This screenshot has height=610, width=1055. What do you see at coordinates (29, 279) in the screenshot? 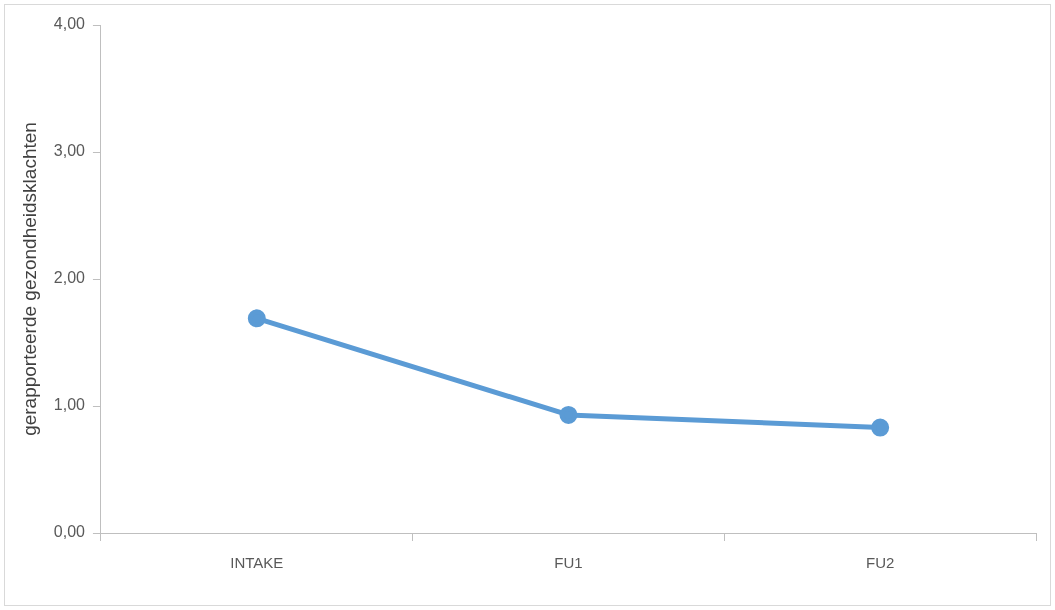
I see `y-axis-title: gerapporteerde gezondheidsklachten` at bounding box center [29, 279].